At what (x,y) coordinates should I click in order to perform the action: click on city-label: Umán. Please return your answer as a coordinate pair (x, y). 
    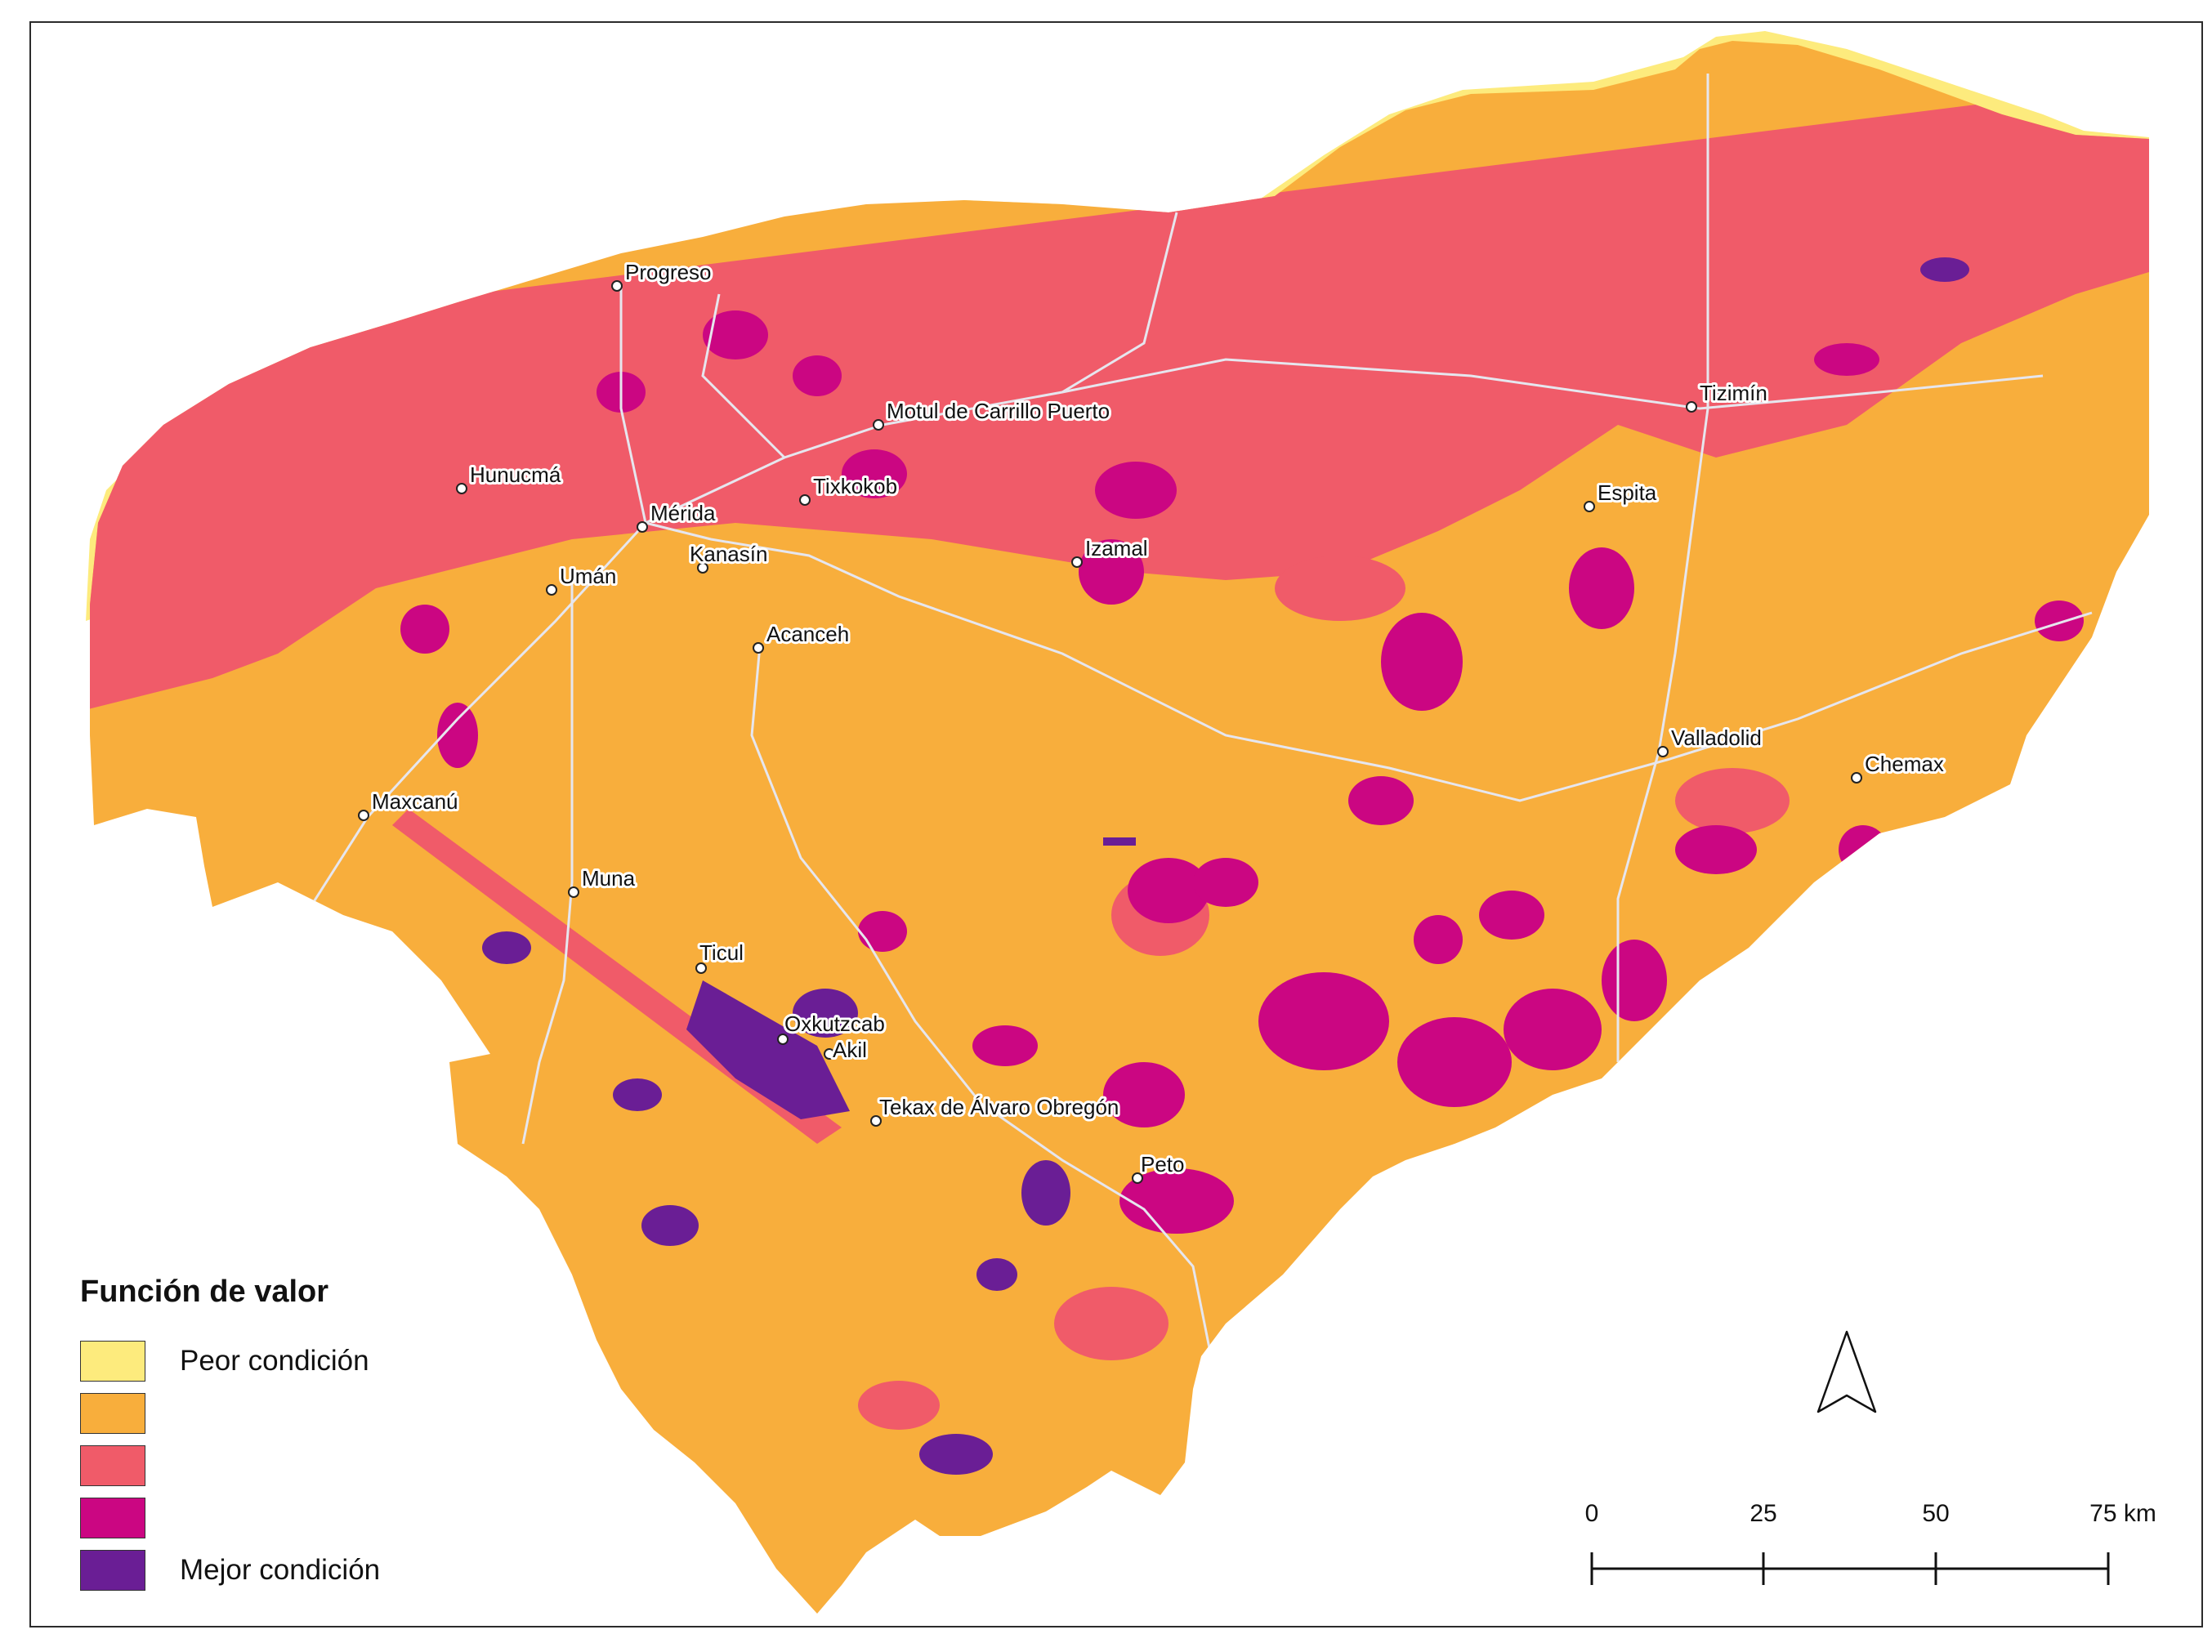
    Looking at the image, I should click on (588, 576).